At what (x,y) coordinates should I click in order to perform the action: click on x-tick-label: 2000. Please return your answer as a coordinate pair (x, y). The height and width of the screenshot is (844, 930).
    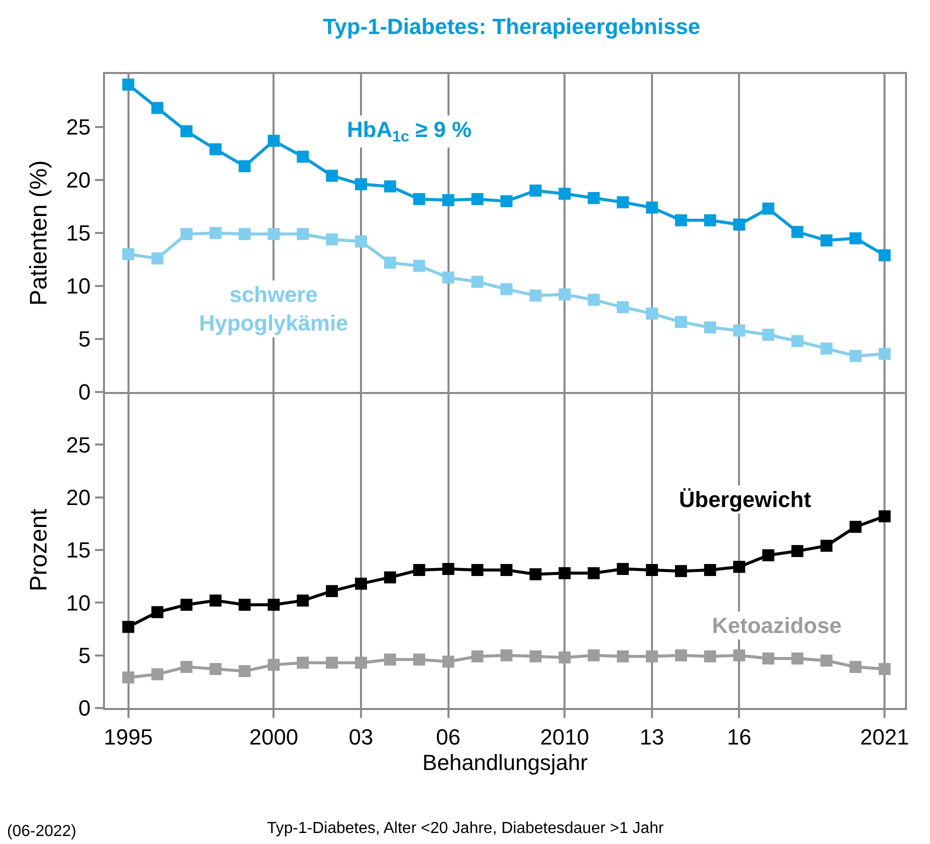
    Looking at the image, I should click on (273, 737).